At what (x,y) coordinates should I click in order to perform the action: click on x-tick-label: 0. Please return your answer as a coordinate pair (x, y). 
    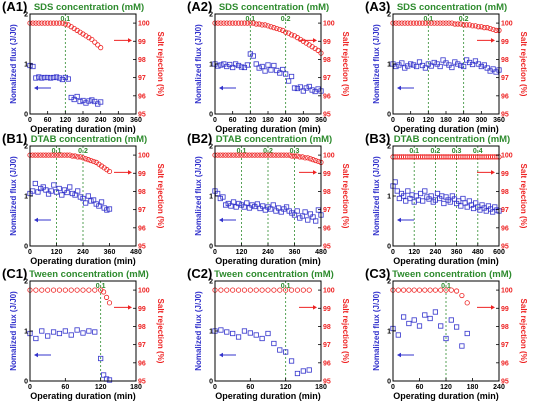
    Looking at the image, I should click on (215, 120).